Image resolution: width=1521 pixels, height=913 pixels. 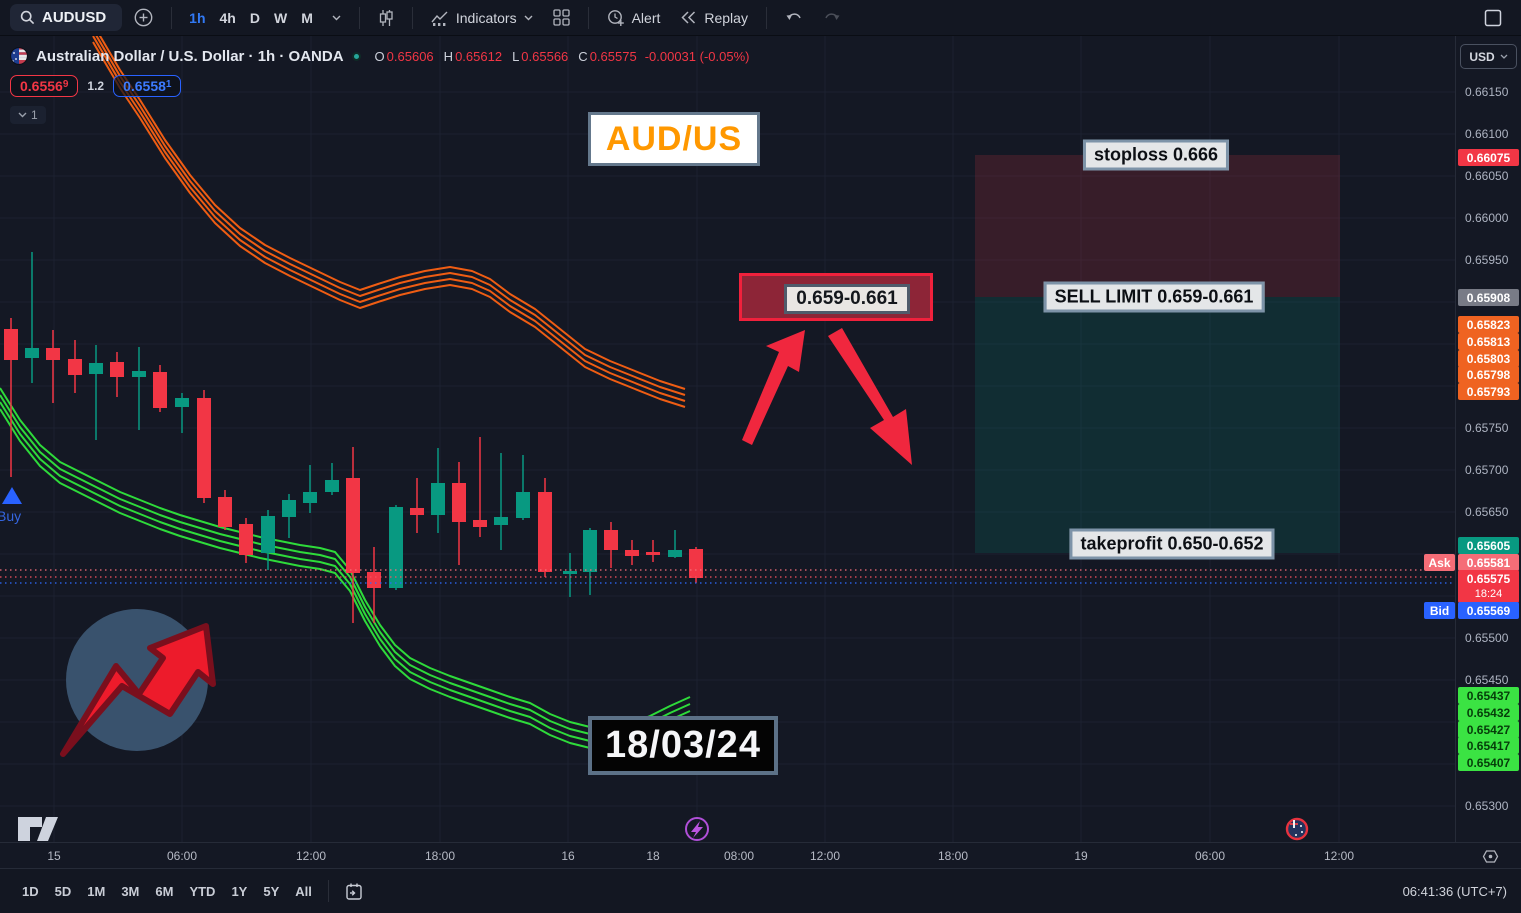 I want to click on takeprofit-zone, so click(x=1157, y=425).